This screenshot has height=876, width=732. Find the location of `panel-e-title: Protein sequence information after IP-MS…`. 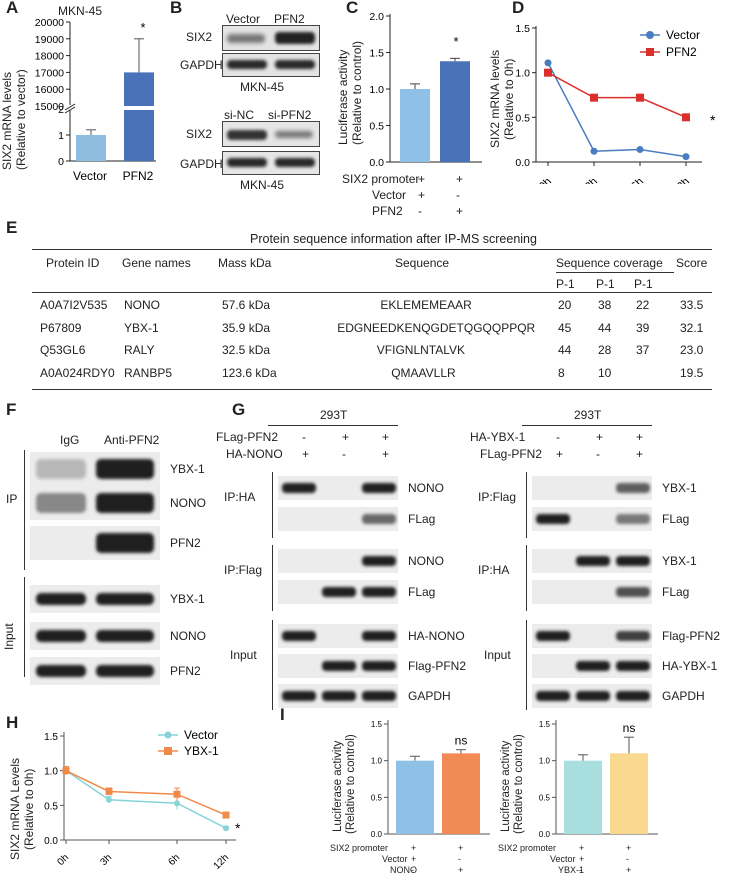

panel-e-title: Protein sequence information after IP-MS… is located at coordinates (393, 239).